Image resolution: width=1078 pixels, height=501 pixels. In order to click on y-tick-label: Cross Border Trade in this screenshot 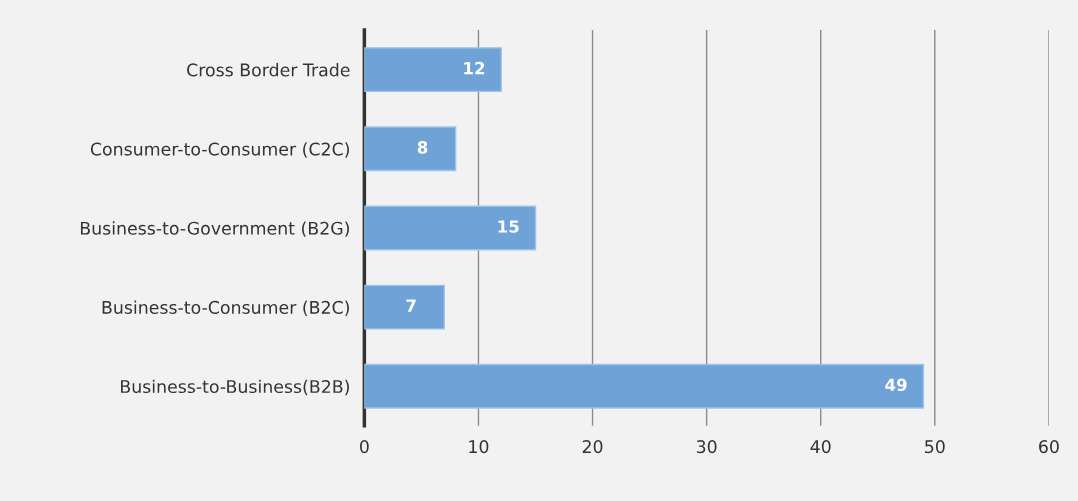, I will do `click(268, 70)`.